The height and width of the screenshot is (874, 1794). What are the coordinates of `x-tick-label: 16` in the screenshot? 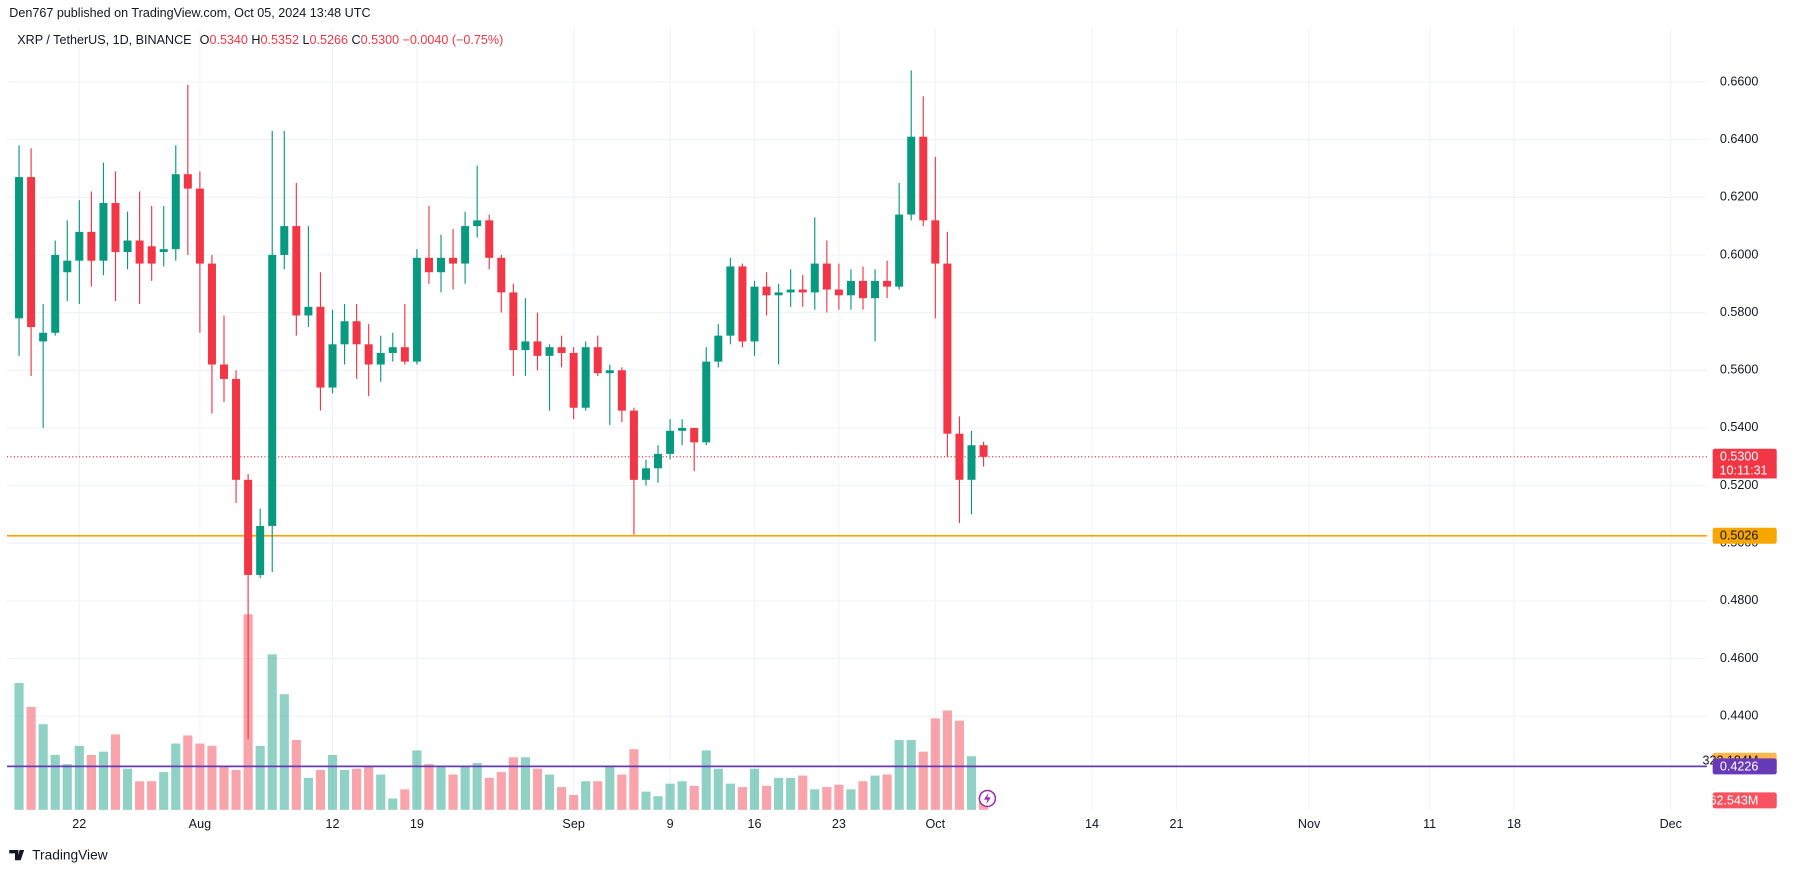 It's located at (754, 824).